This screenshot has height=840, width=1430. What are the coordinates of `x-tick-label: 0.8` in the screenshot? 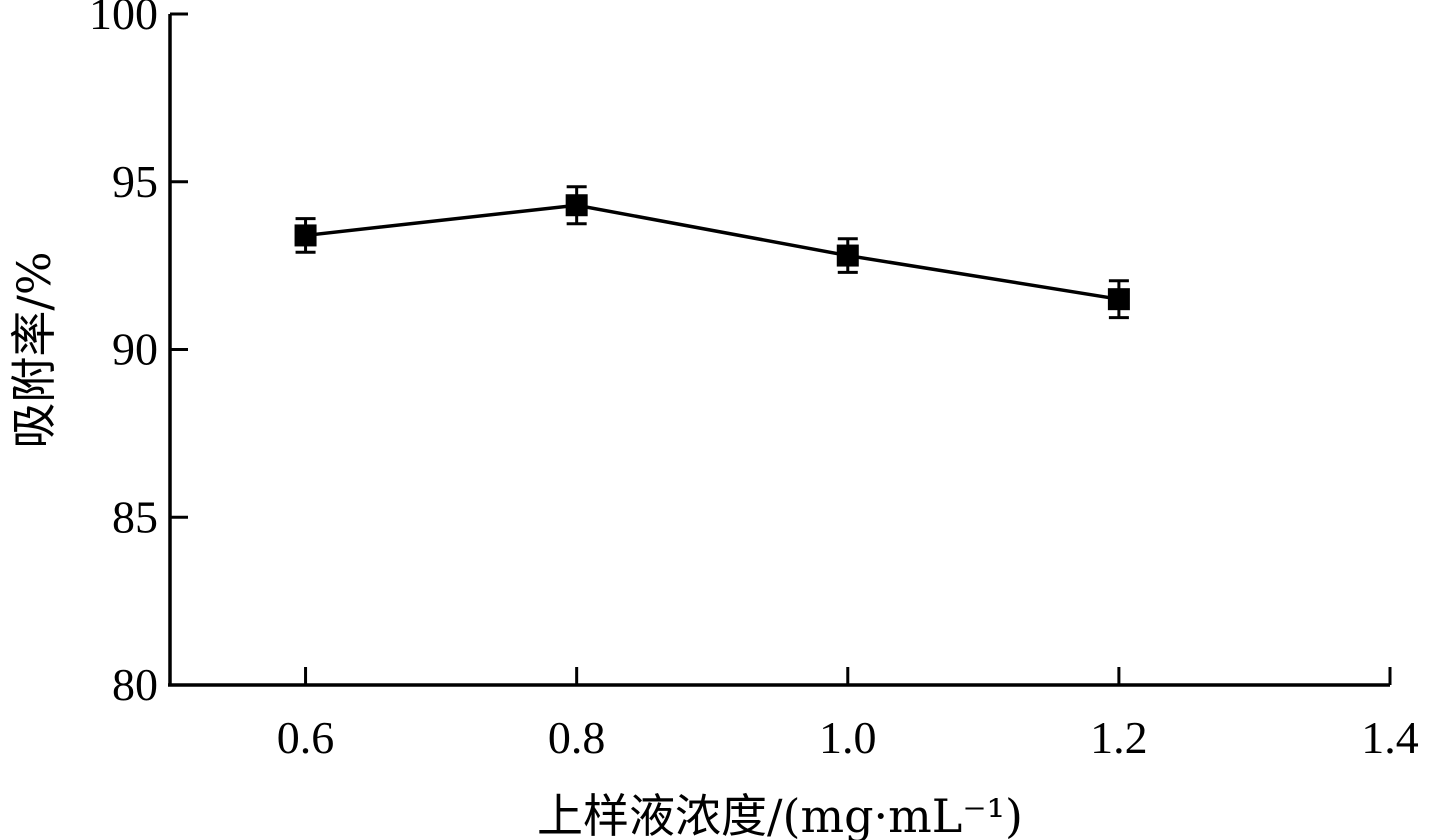 It's located at (577, 737).